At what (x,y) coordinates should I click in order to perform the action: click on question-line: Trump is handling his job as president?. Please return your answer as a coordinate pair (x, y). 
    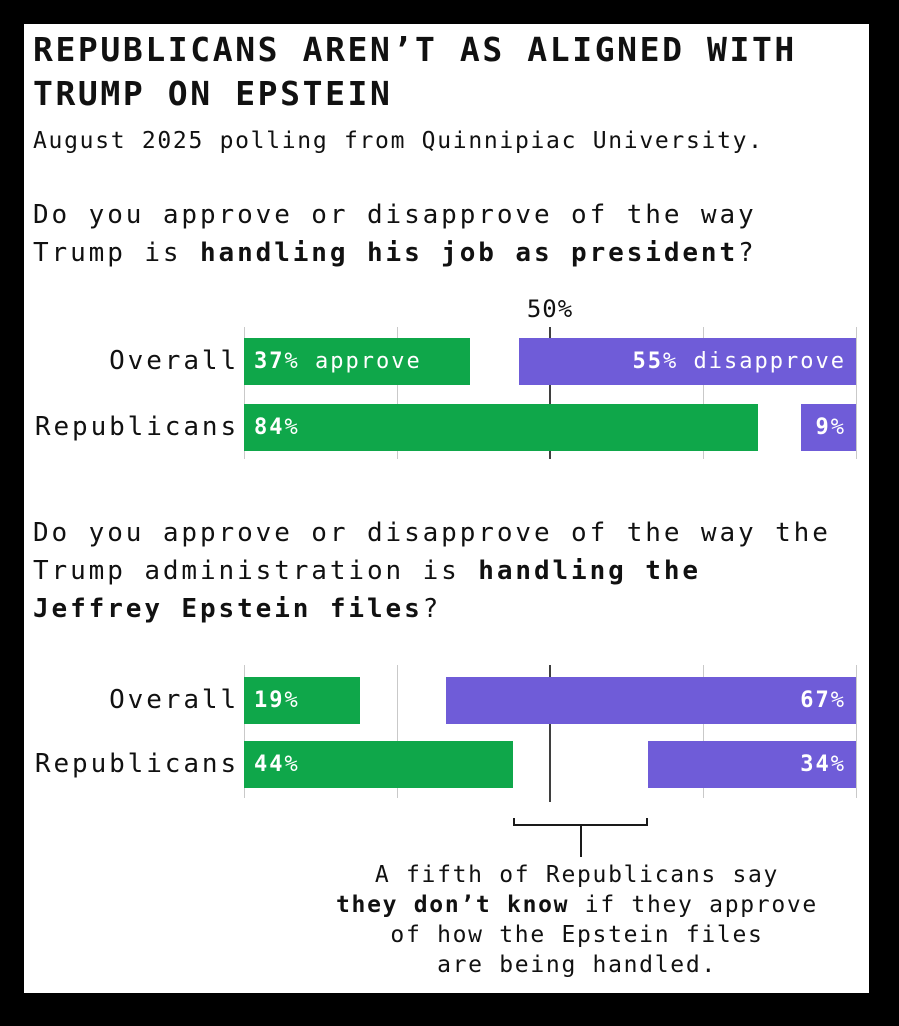
    Looking at the image, I should click on (395, 253).